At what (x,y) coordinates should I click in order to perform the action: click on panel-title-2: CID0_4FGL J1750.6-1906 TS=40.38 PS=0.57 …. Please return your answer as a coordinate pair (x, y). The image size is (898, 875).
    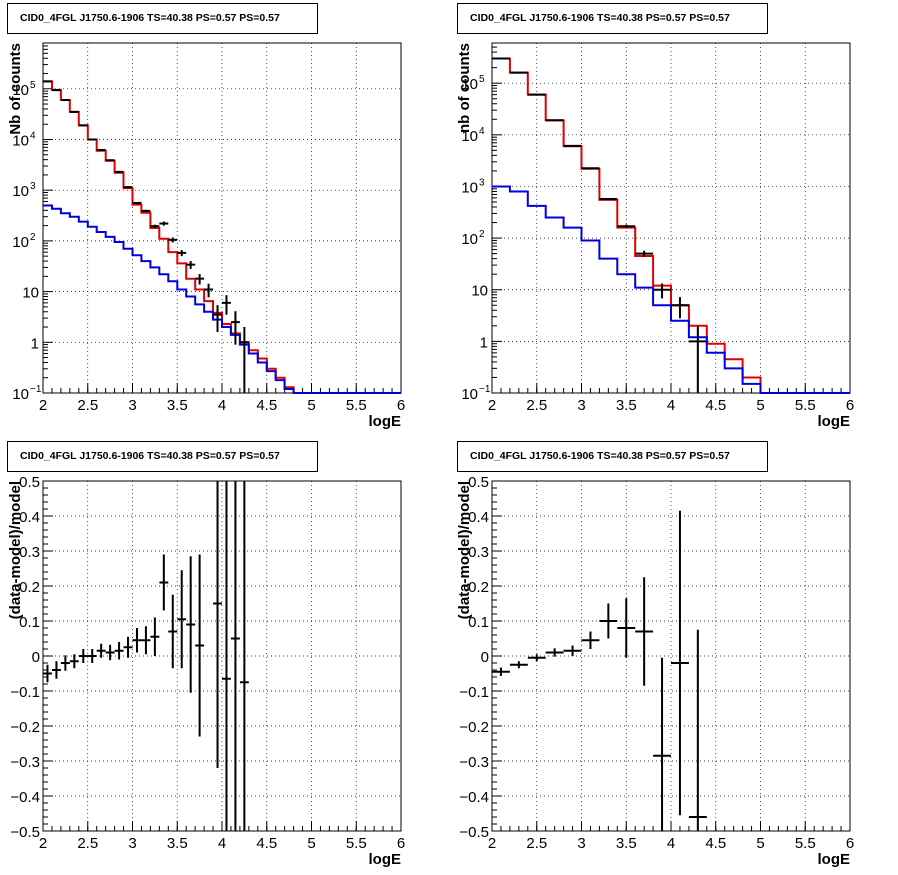
    Looking at the image, I should click on (612, 18).